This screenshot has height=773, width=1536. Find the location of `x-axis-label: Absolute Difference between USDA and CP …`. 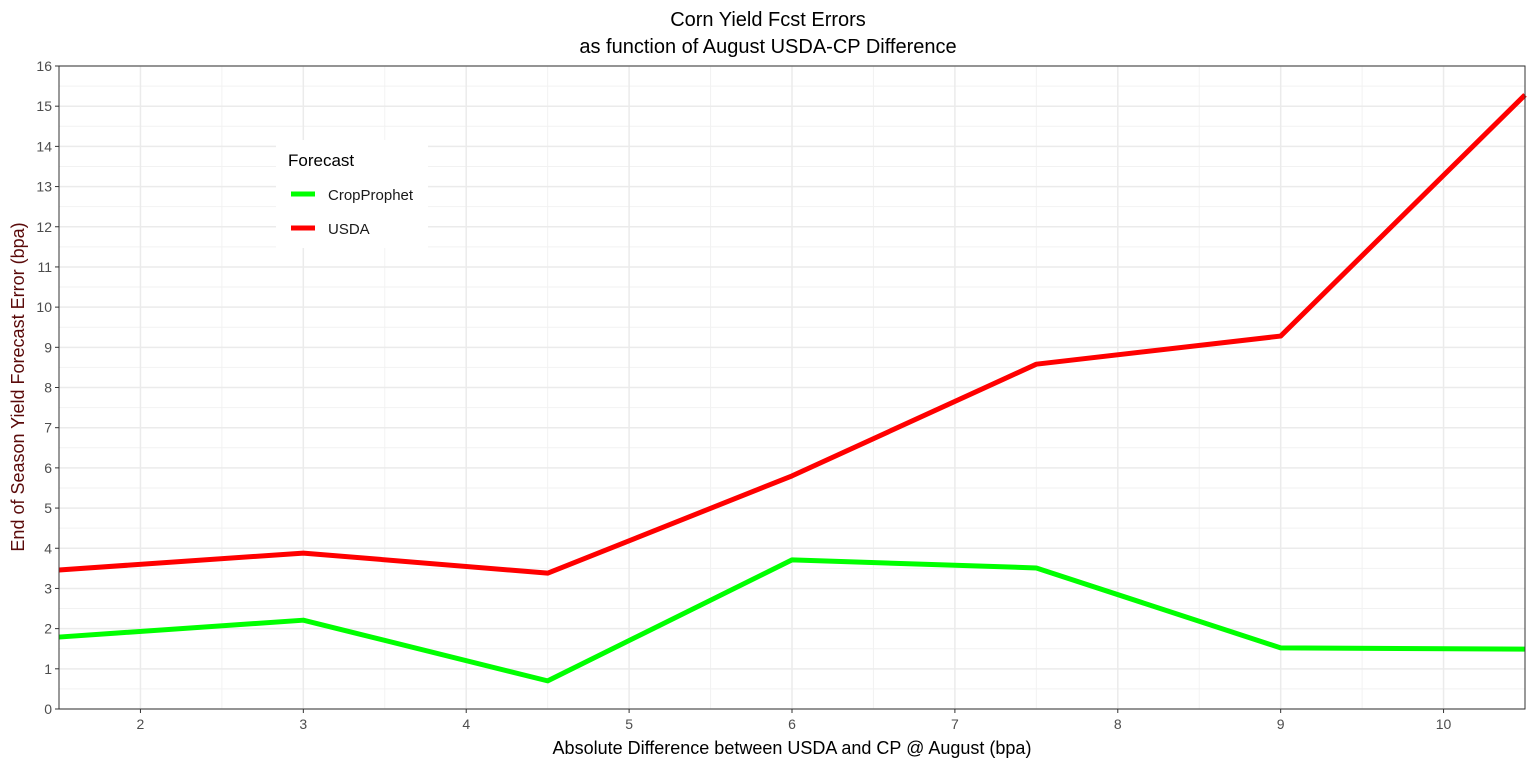

x-axis-label: Absolute Difference between USDA and CP … is located at coordinates (792, 748).